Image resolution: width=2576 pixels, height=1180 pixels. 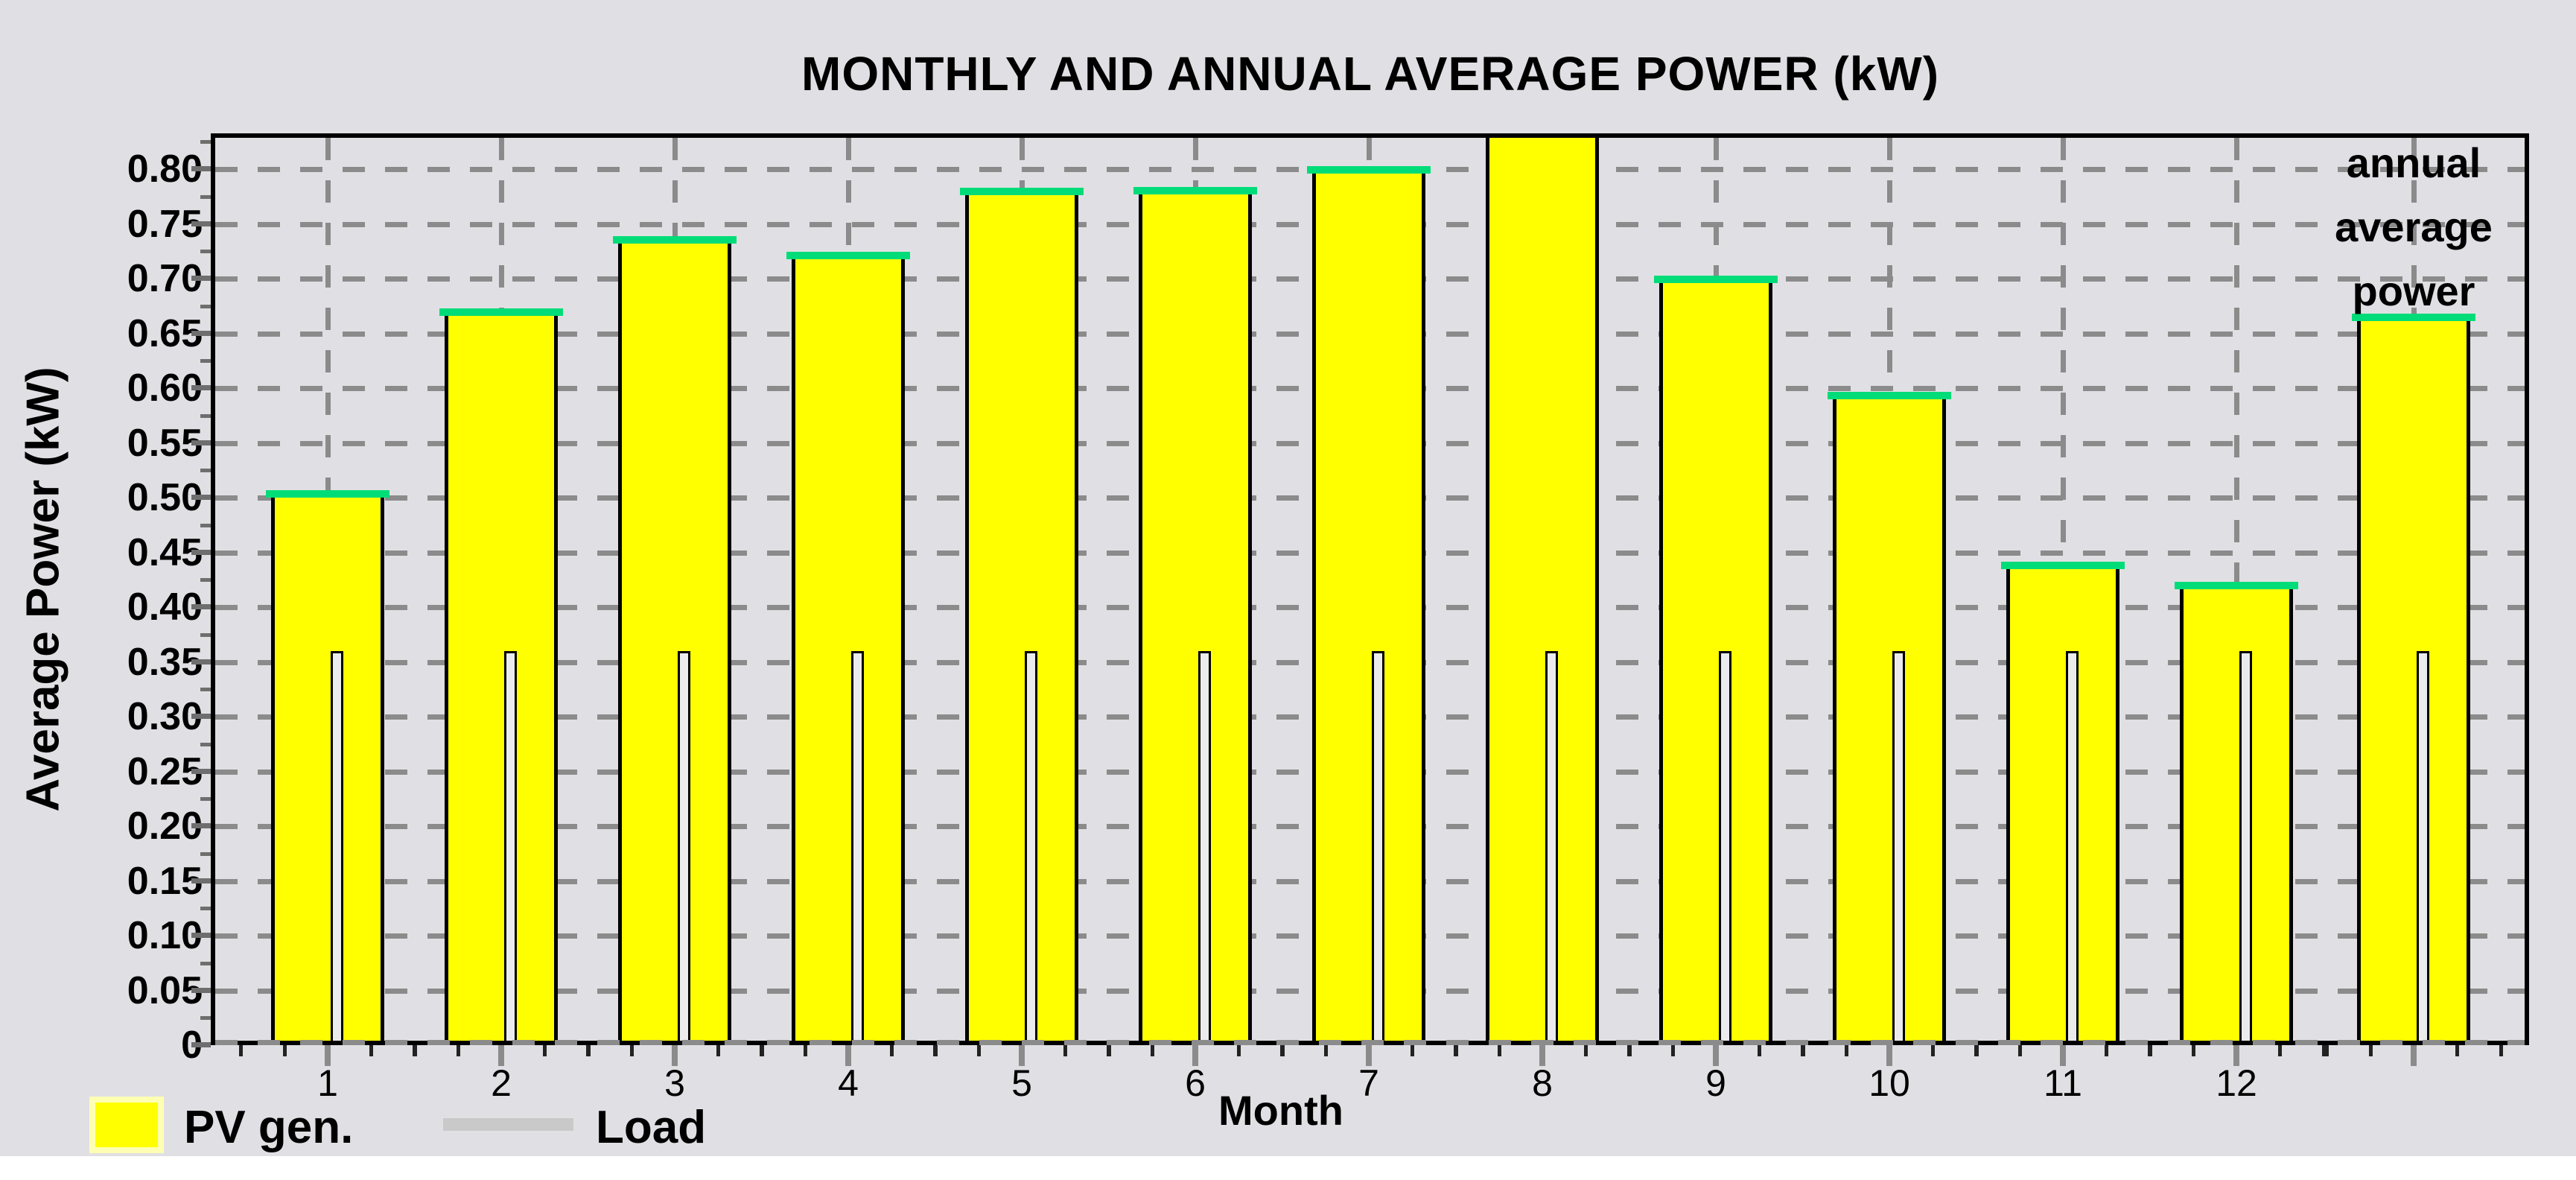 What do you see at coordinates (165, 388) in the screenshot?
I see `y-tick-label: 0.60` at bounding box center [165, 388].